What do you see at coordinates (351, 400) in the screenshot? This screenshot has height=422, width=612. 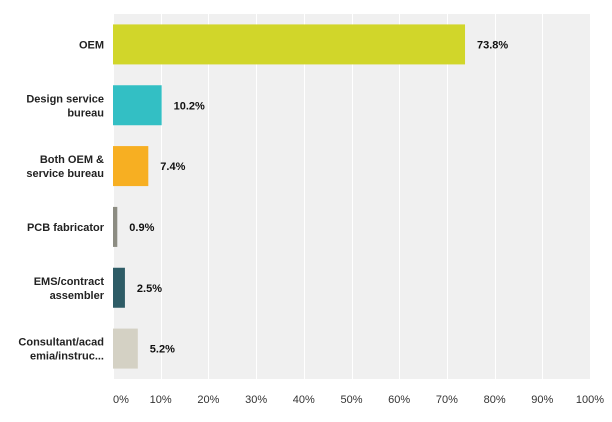 I see `x-tick-label: 50%` at bounding box center [351, 400].